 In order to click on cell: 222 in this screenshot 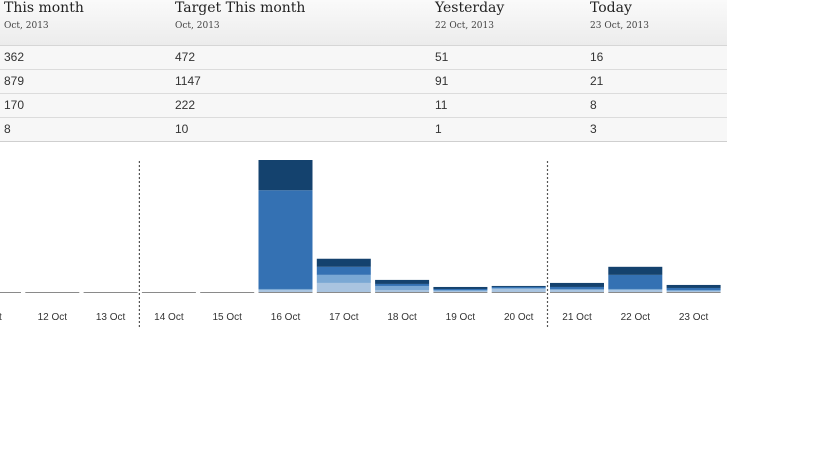, I will do `click(305, 105)`.